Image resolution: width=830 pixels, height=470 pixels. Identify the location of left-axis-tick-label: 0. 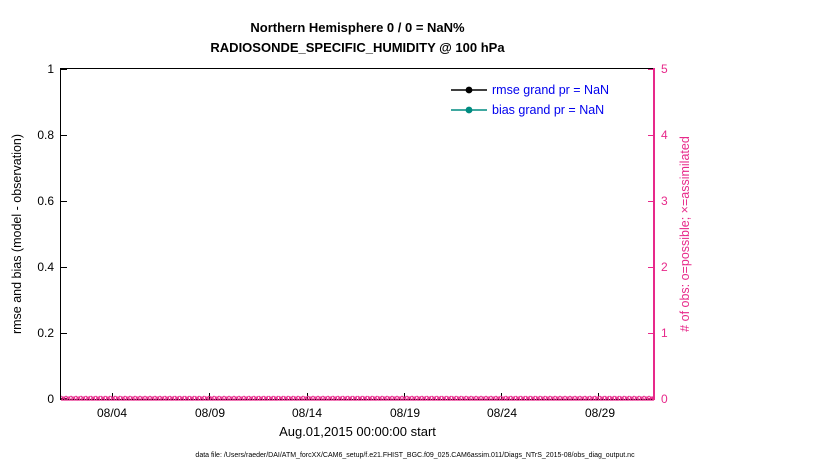
(50, 399).